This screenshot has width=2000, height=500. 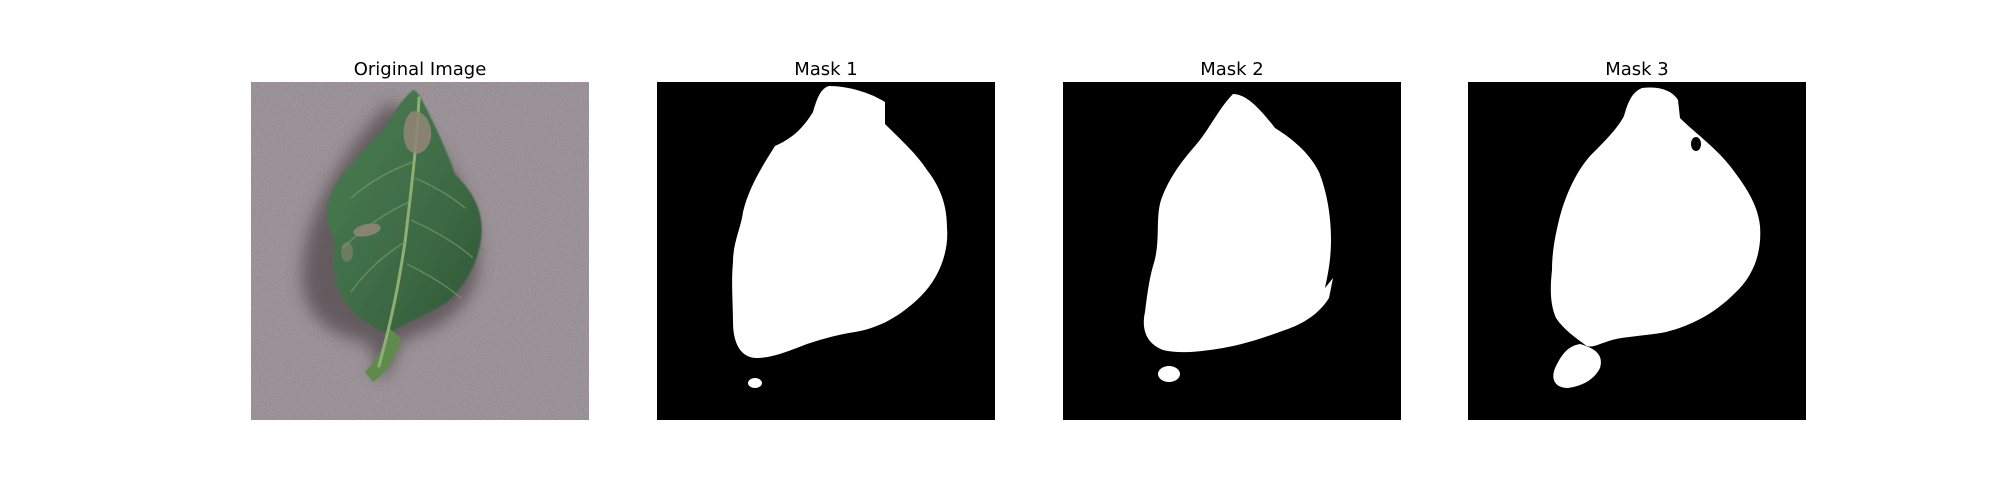 I want to click on panel-original-image: Original Image, so click(x=420, y=239).